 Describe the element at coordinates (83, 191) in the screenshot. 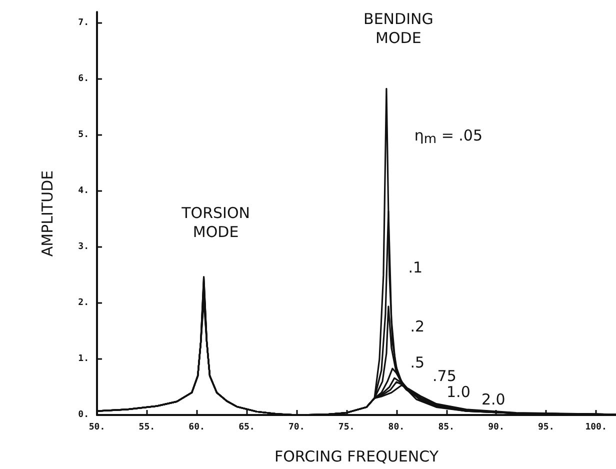

I see `y-tick-label: 4.` at that location.